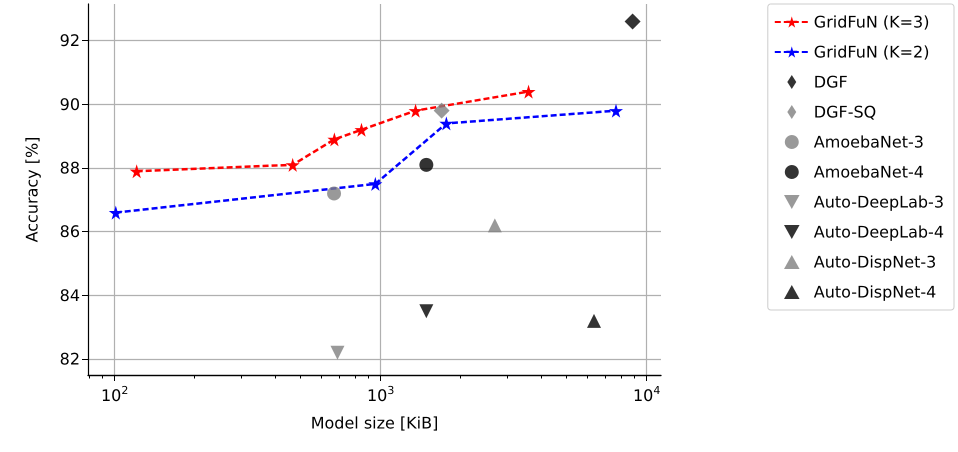 This screenshot has width=958, height=452. What do you see at coordinates (872, 52) in the screenshot?
I see `legend-label: GridFuN (K=2)` at bounding box center [872, 52].